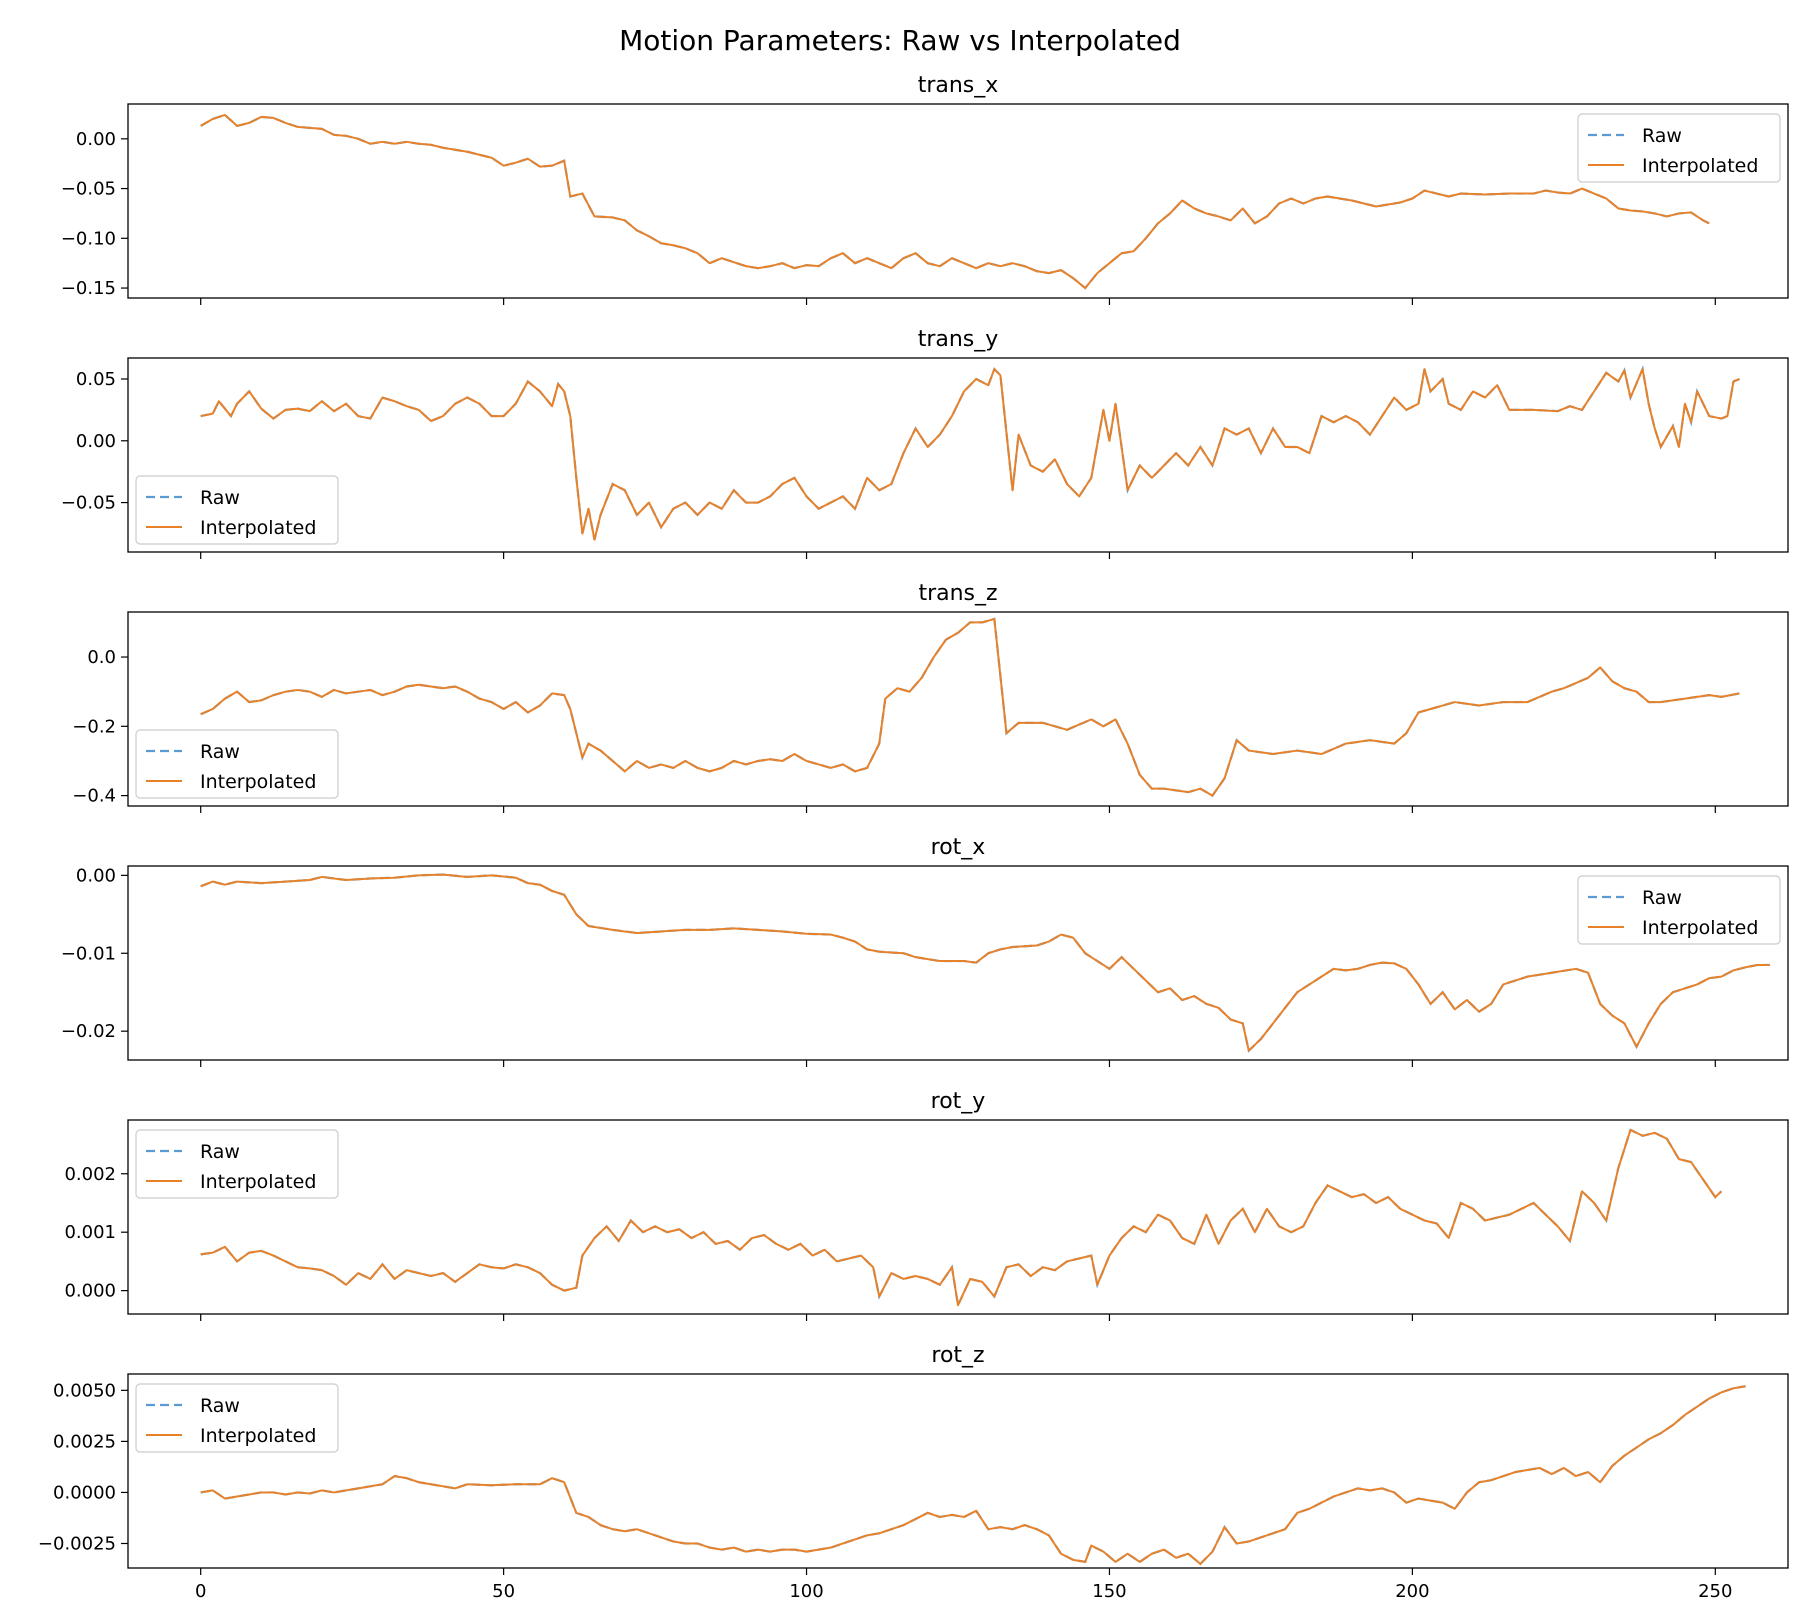 The image size is (1800, 1620). I want to click on series-interpolated-rot_z, so click(973, 1475).